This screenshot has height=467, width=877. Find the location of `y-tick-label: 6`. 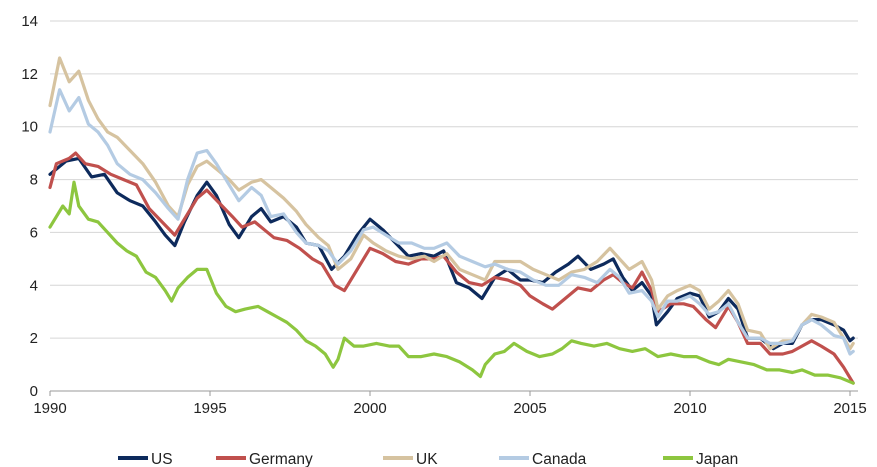

y-tick-label: 6 is located at coordinates (34, 232).